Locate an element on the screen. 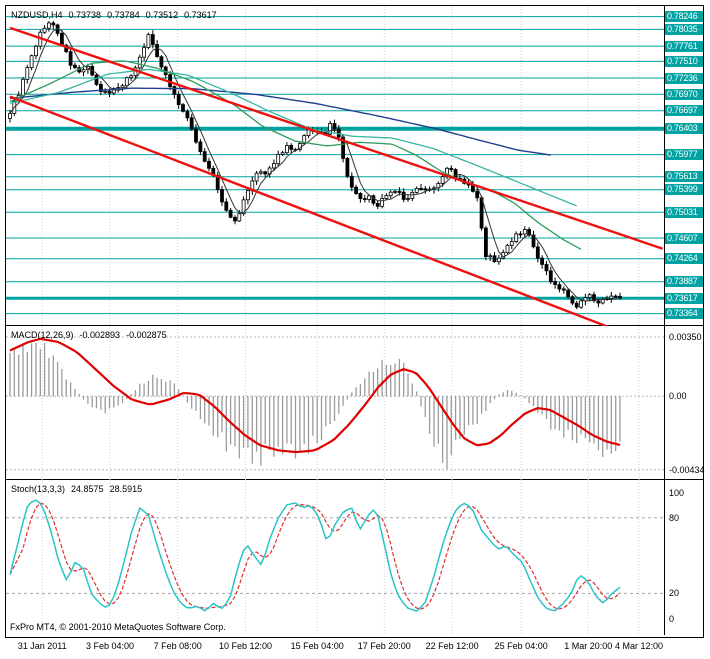 This screenshot has width=710, height=659. price-high-value: 0.73784 is located at coordinates (123, 15).